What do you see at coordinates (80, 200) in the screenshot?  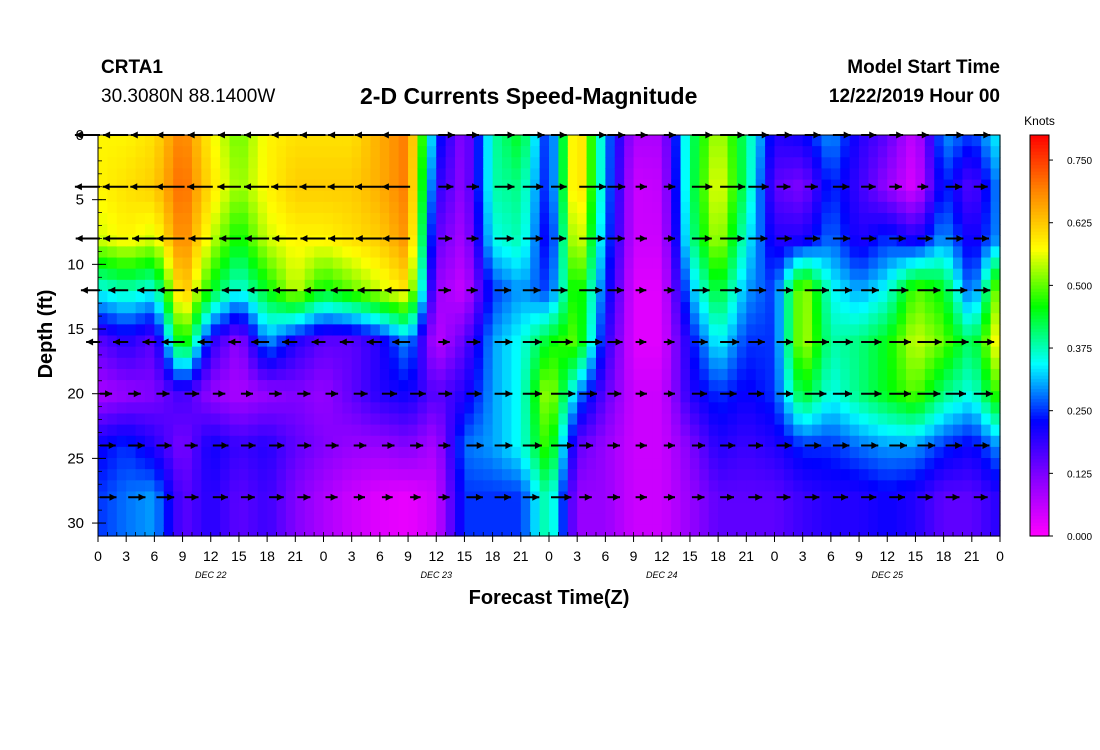 I see `y-tick-label: 5` at bounding box center [80, 200].